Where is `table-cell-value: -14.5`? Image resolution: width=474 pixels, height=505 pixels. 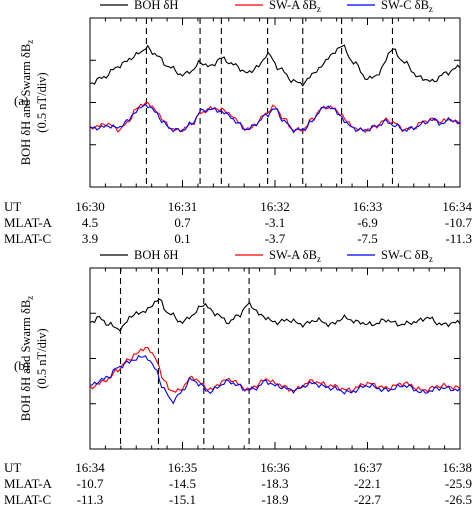
table-cell-value: -14.5 is located at coordinates (182, 483).